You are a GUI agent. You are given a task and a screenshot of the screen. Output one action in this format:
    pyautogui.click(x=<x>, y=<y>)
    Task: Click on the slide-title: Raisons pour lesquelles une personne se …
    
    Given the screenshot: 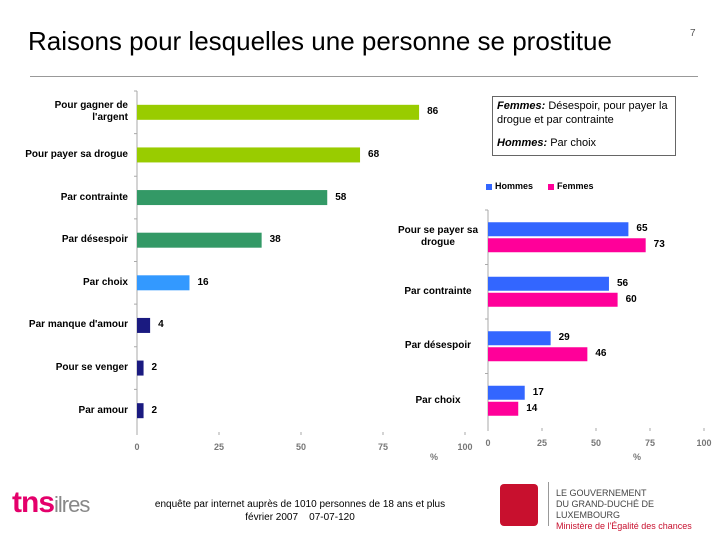 What is the action you would take?
    pyautogui.click(x=320, y=41)
    